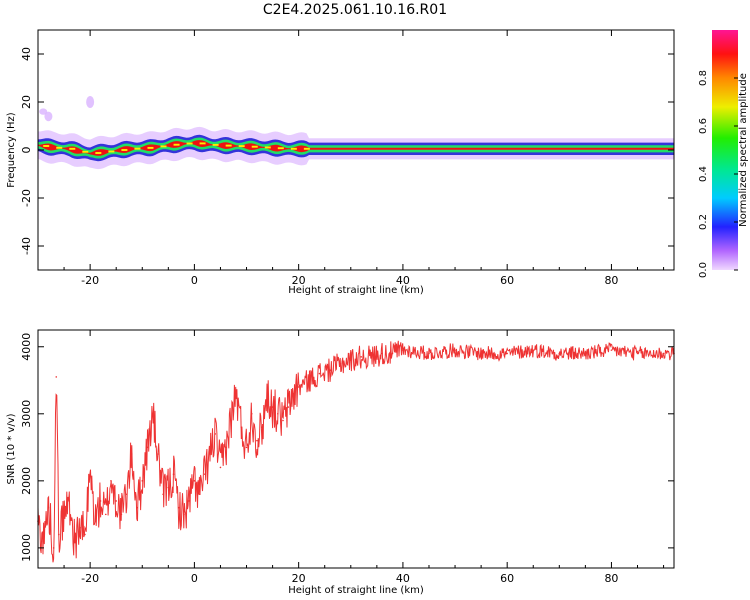 The width and height of the screenshot is (750, 600). I want to click on y-tick-label: 3000, so click(26, 414).